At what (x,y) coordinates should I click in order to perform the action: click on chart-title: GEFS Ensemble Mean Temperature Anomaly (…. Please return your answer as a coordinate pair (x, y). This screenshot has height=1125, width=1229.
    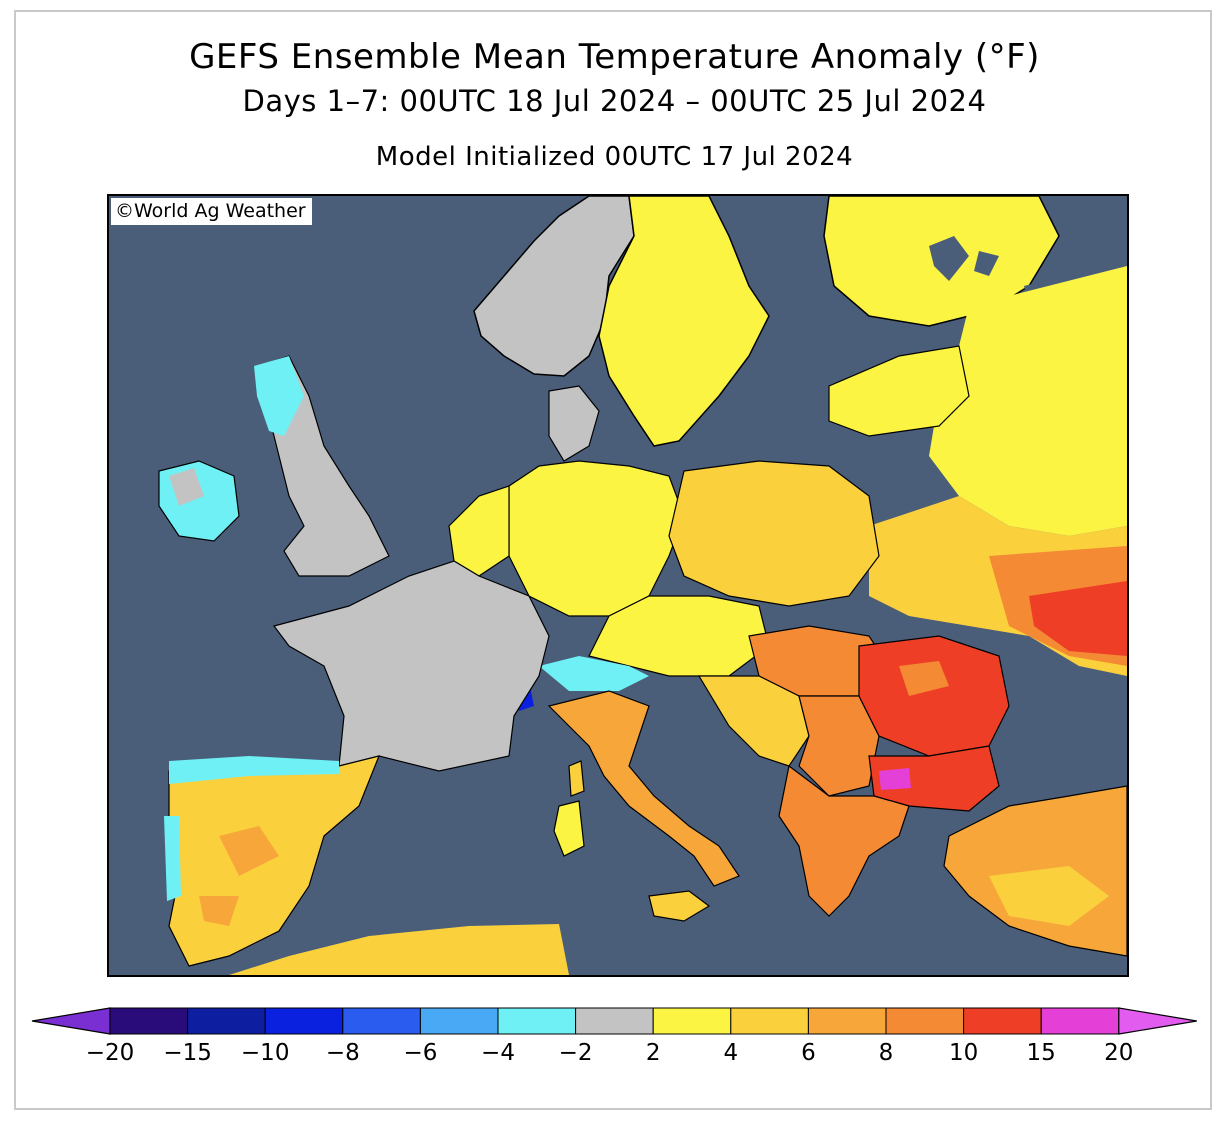
    Looking at the image, I should click on (614, 57).